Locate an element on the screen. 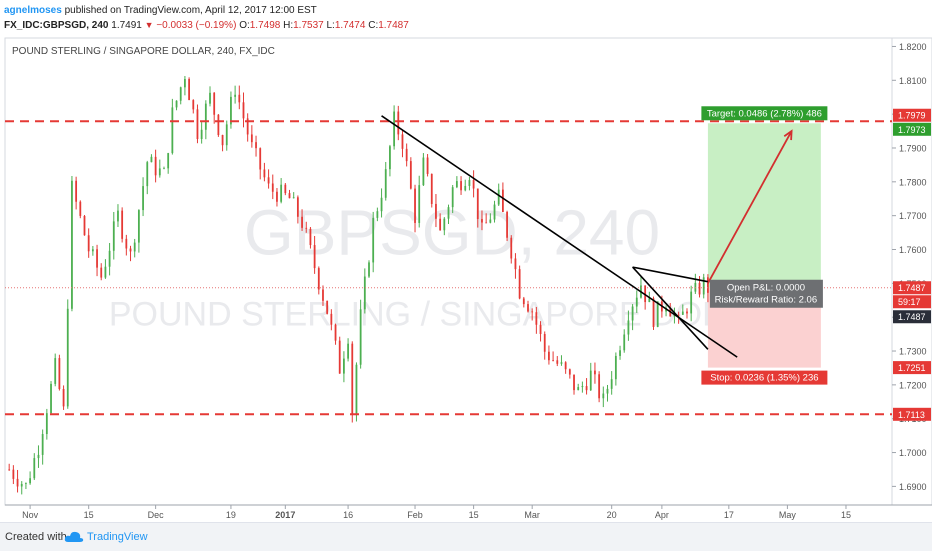 Image resolution: width=932 pixels, height=551 pixels. stop-label: Stop: 0.0236 (1.35%) 236 is located at coordinates (764, 378).